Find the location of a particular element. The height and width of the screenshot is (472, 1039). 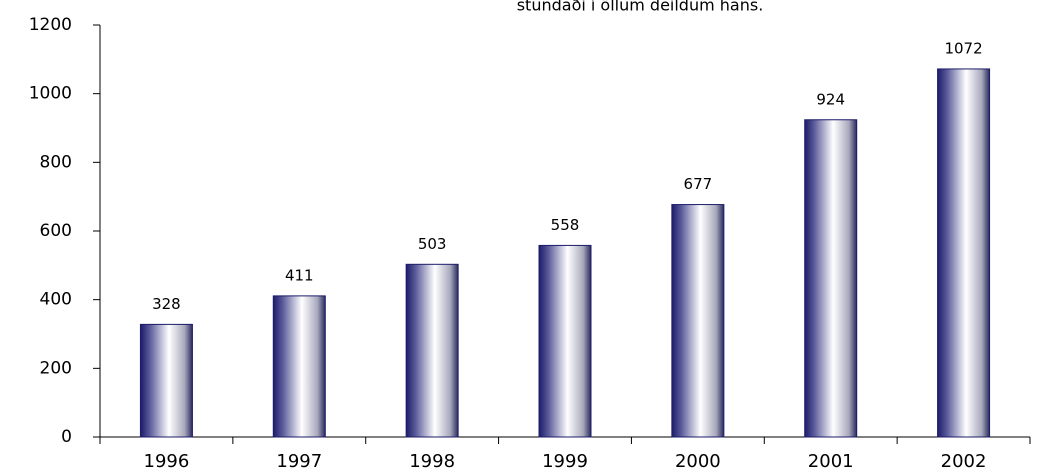

value-label: 677 is located at coordinates (698, 184).